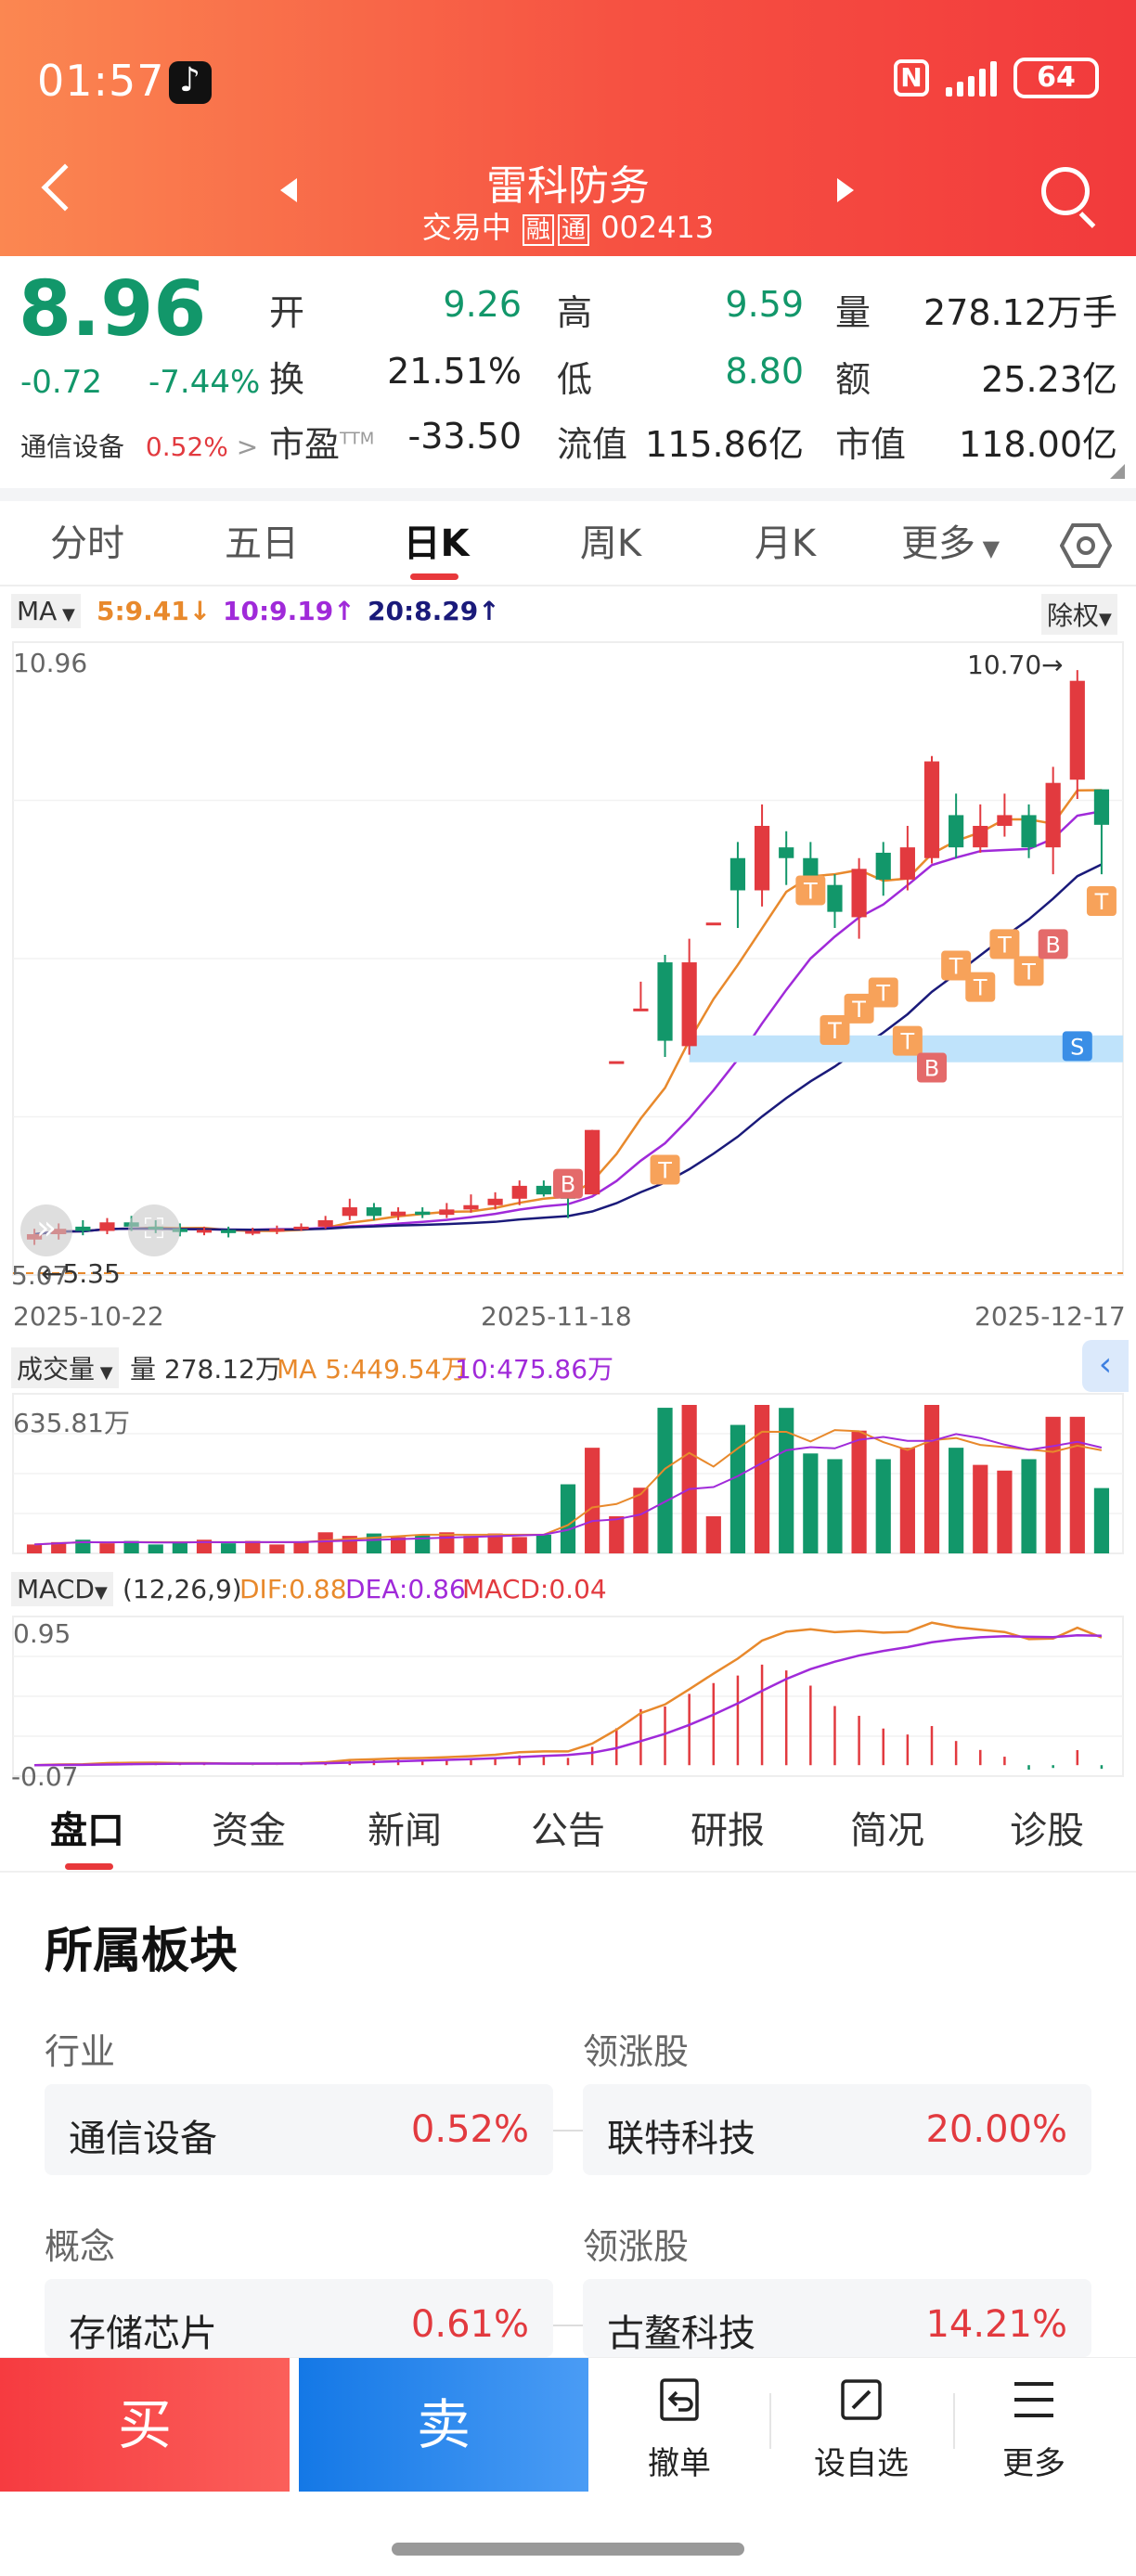  What do you see at coordinates (785, 543) in the screenshot?
I see `tab-monthly-k: 月K` at bounding box center [785, 543].